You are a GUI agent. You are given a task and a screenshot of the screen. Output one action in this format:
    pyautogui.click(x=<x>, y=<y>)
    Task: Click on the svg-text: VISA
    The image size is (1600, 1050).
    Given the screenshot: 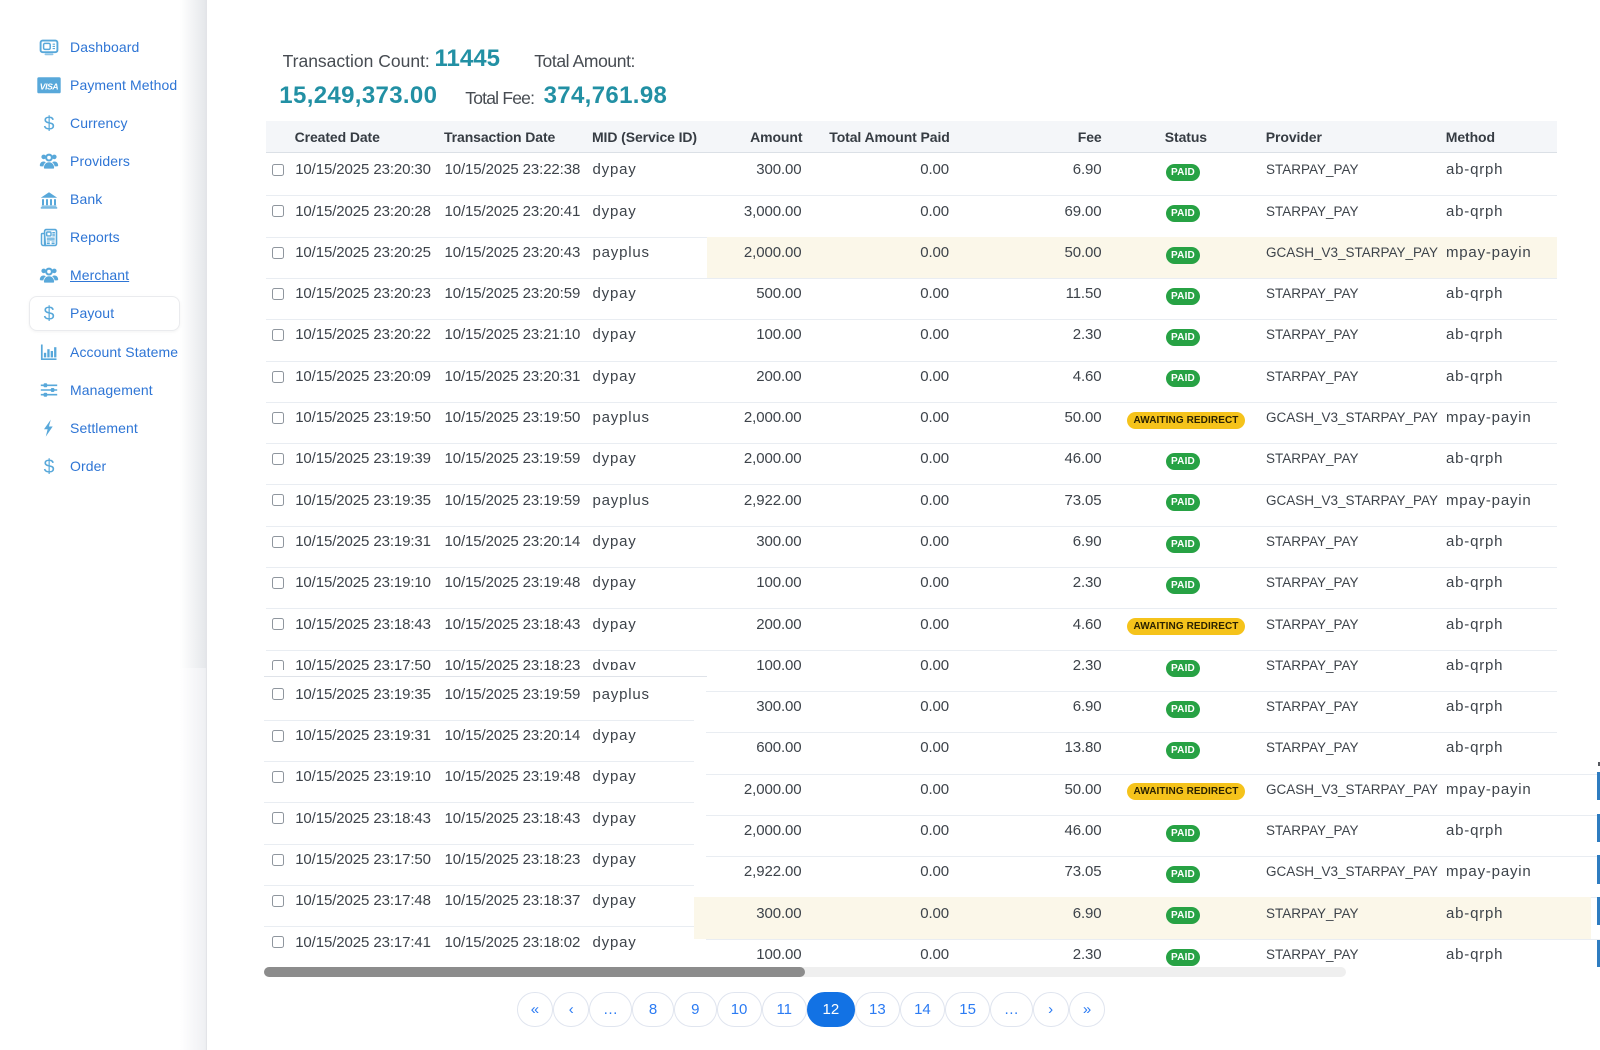 What is the action you would take?
    pyautogui.click(x=49, y=86)
    